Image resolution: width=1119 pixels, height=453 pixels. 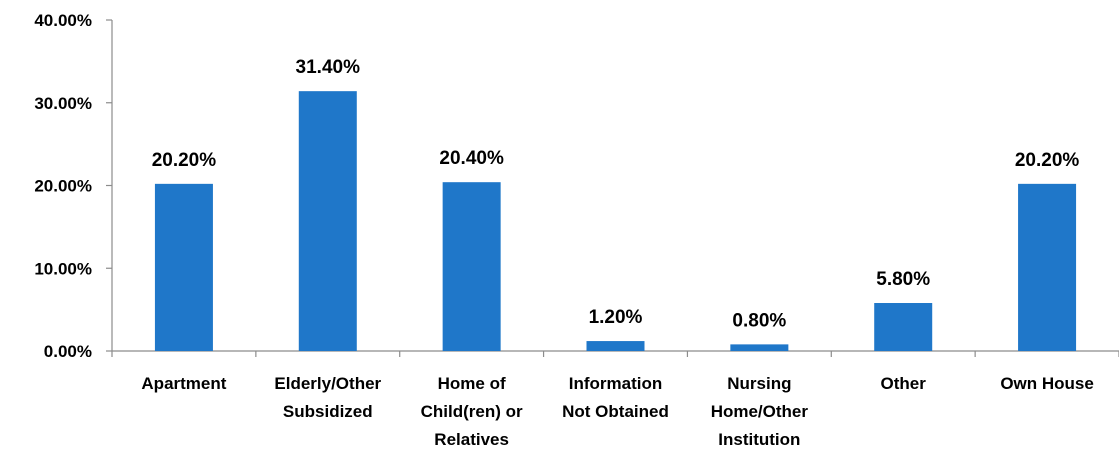 I want to click on category-label: Nursing, so click(x=759, y=383).